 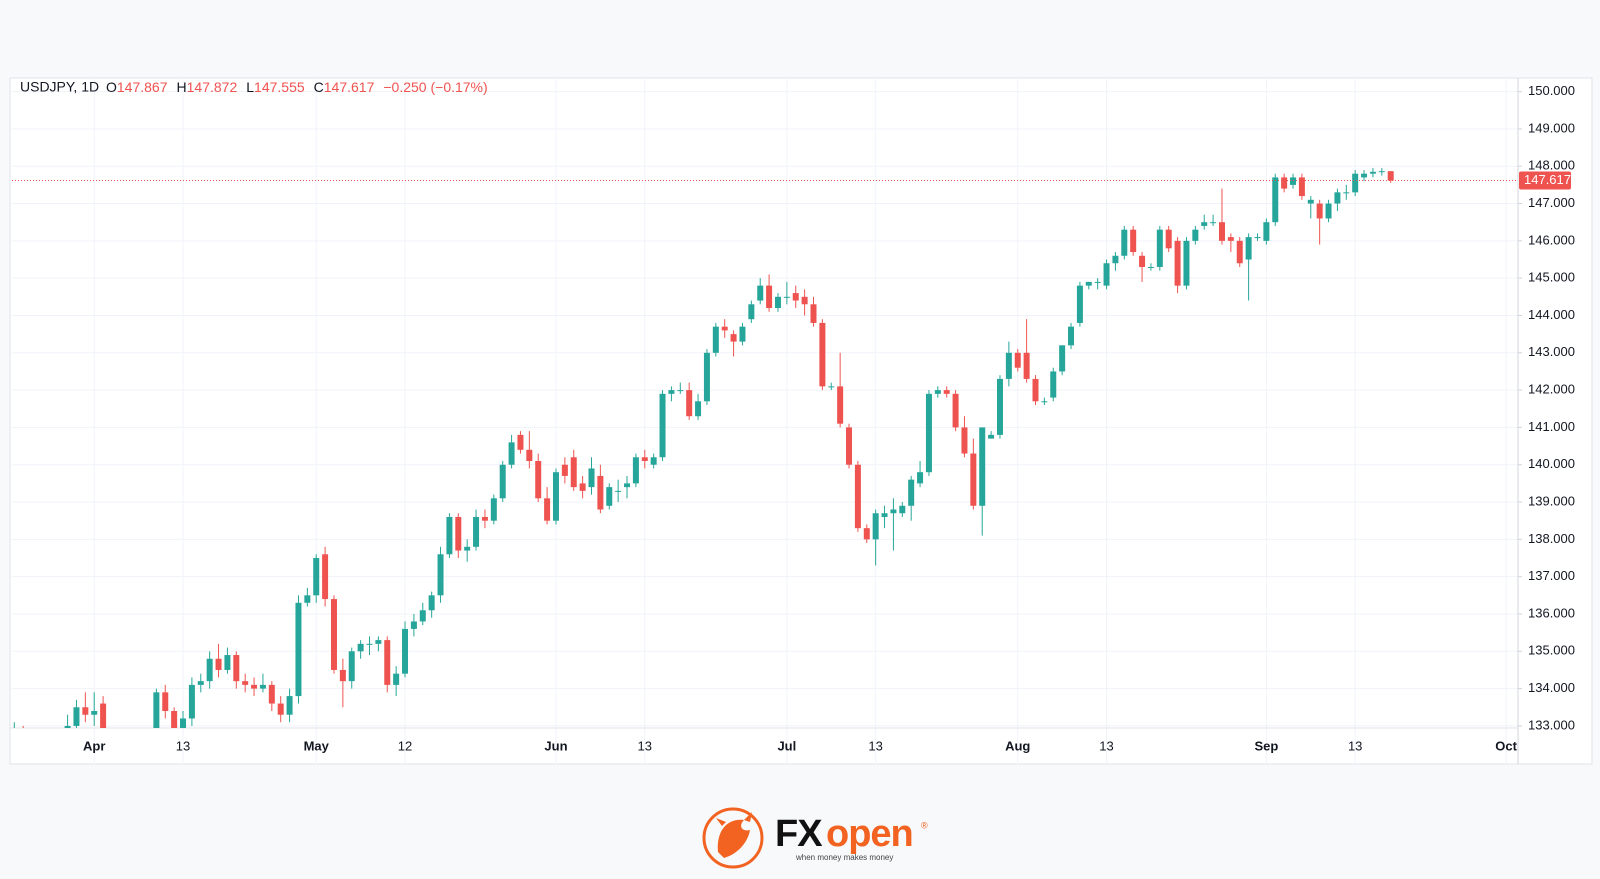 What do you see at coordinates (1551, 351) in the screenshot?
I see `y-tick-label: 143.000` at bounding box center [1551, 351].